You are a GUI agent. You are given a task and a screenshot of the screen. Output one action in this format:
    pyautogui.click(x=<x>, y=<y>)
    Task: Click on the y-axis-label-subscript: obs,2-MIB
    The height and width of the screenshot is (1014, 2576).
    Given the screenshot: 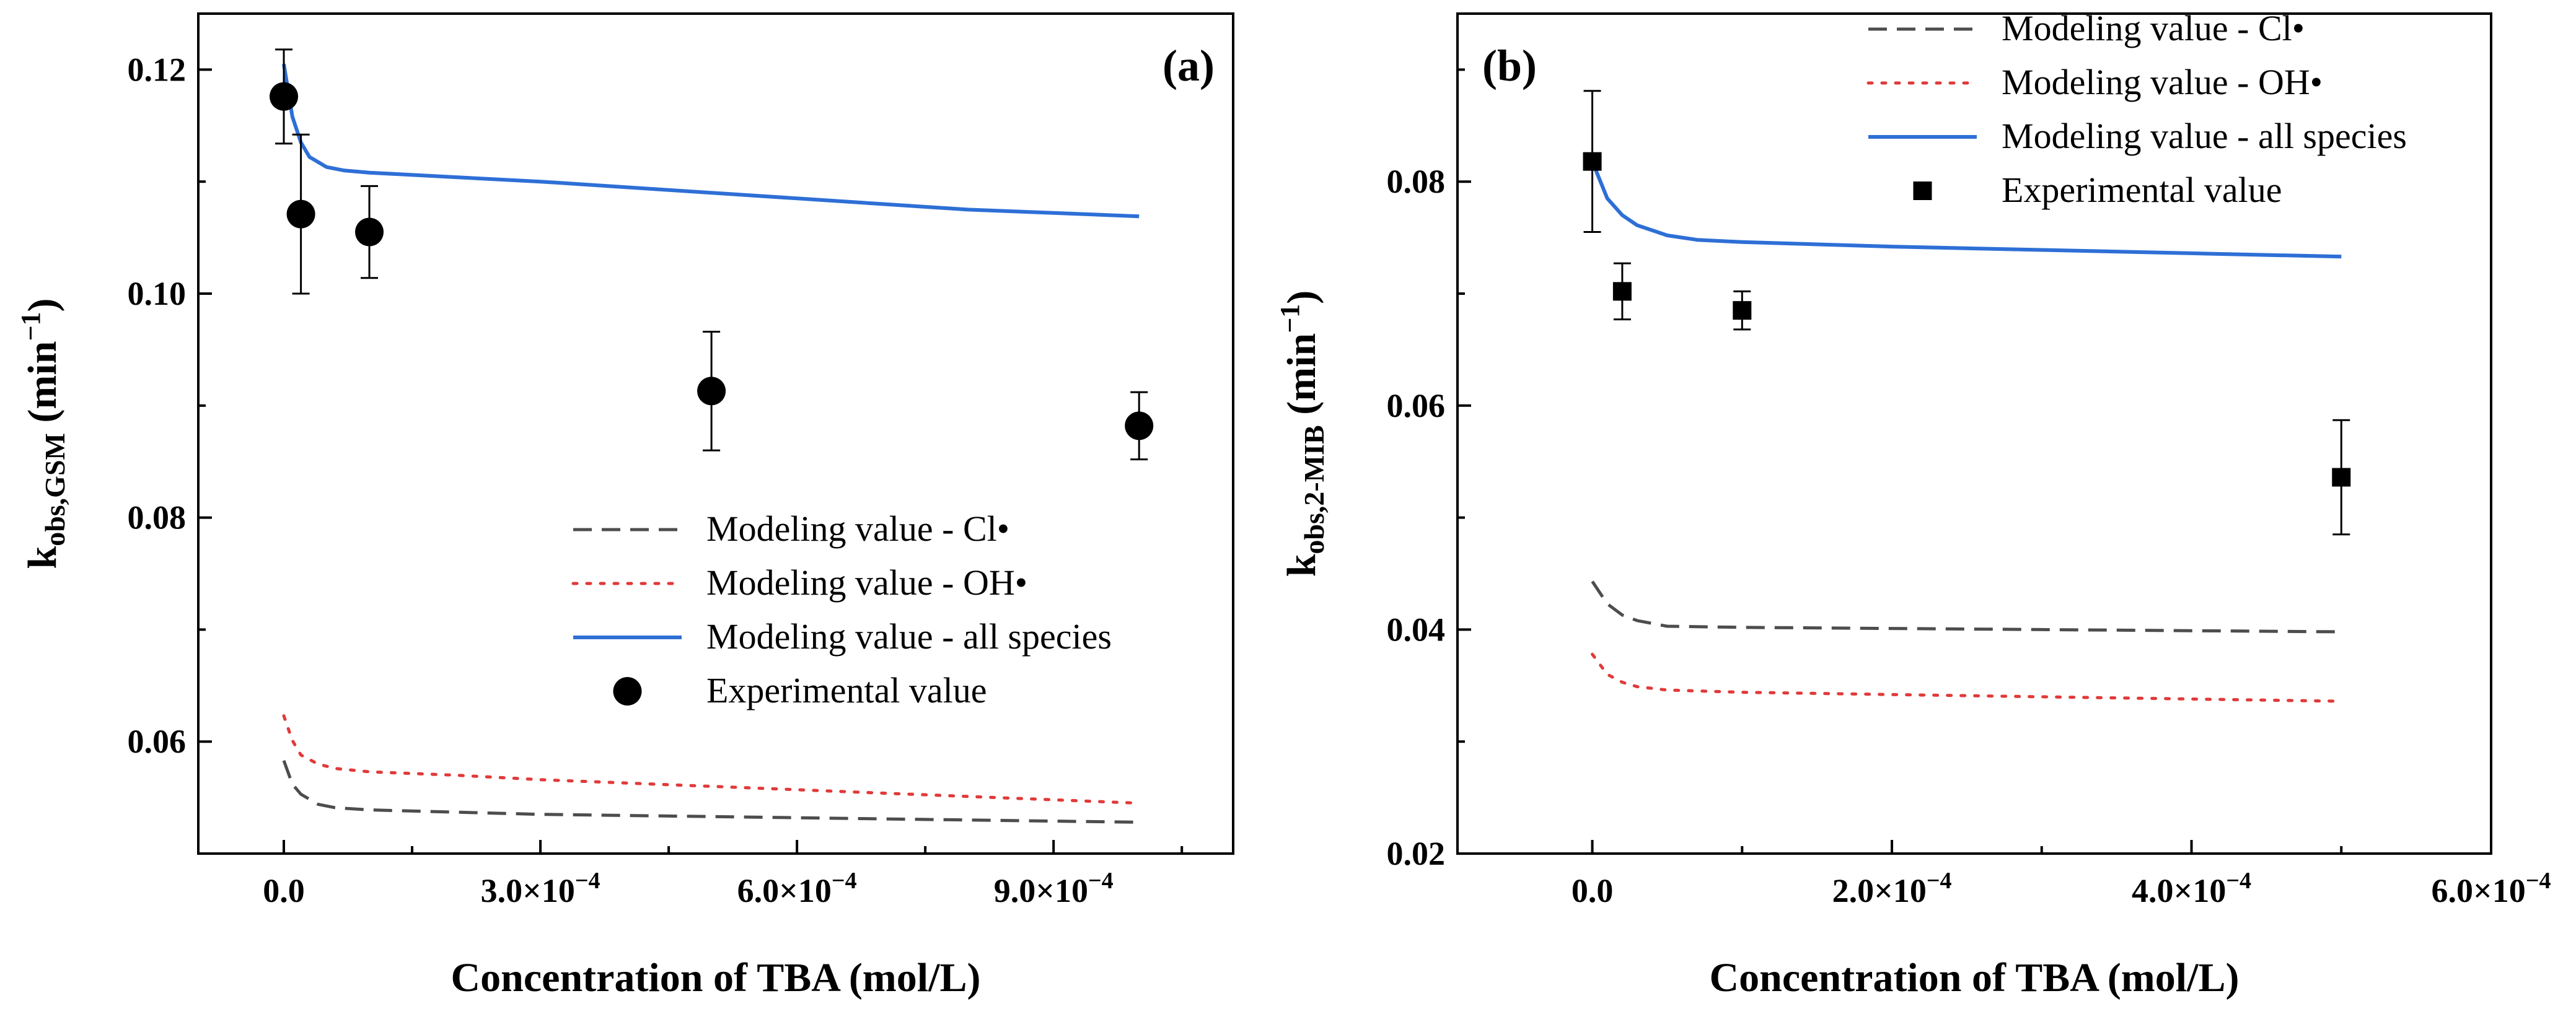 What is the action you would take?
    pyautogui.click(x=1314, y=489)
    